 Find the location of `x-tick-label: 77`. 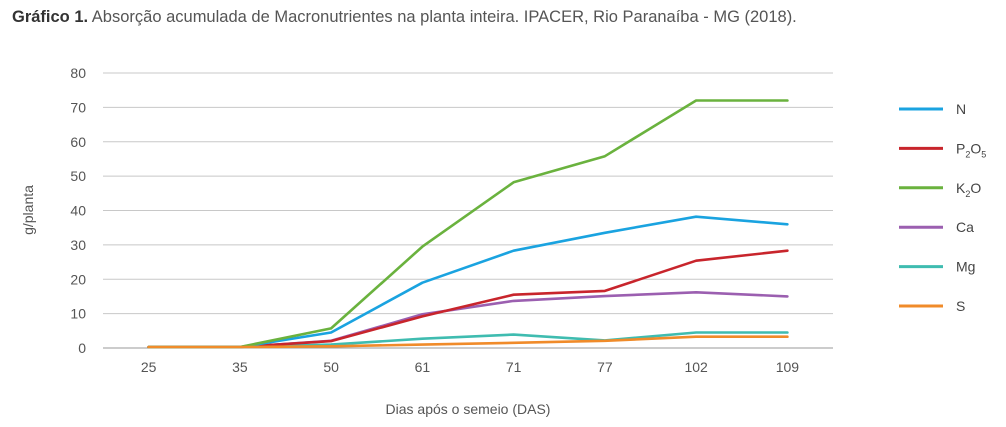

x-tick-label: 77 is located at coordinates (605, 367).